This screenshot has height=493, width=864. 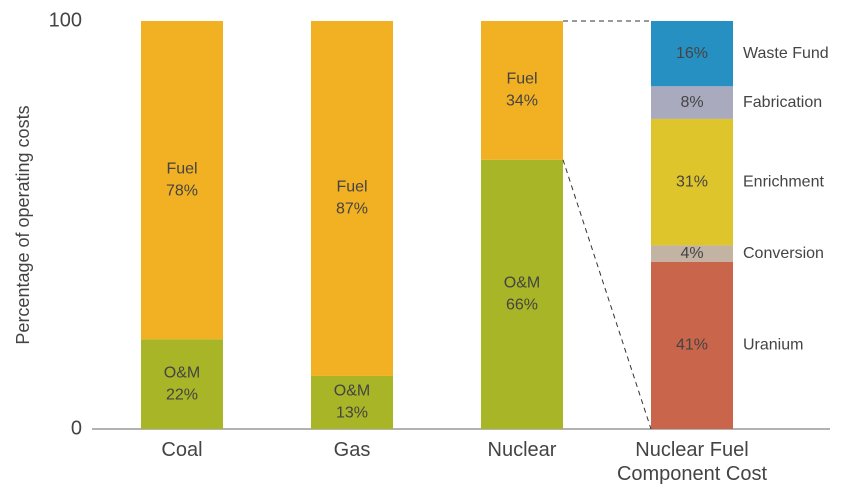 I want to click on segment-name: Fabrication, so click(x=782, y=102).